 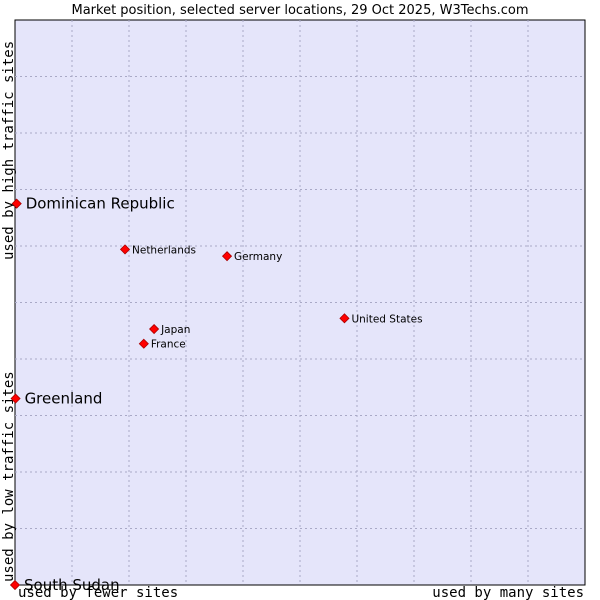 I want to click on point-dominican-republic: Dominican Republic, so click(x=93, y=204).